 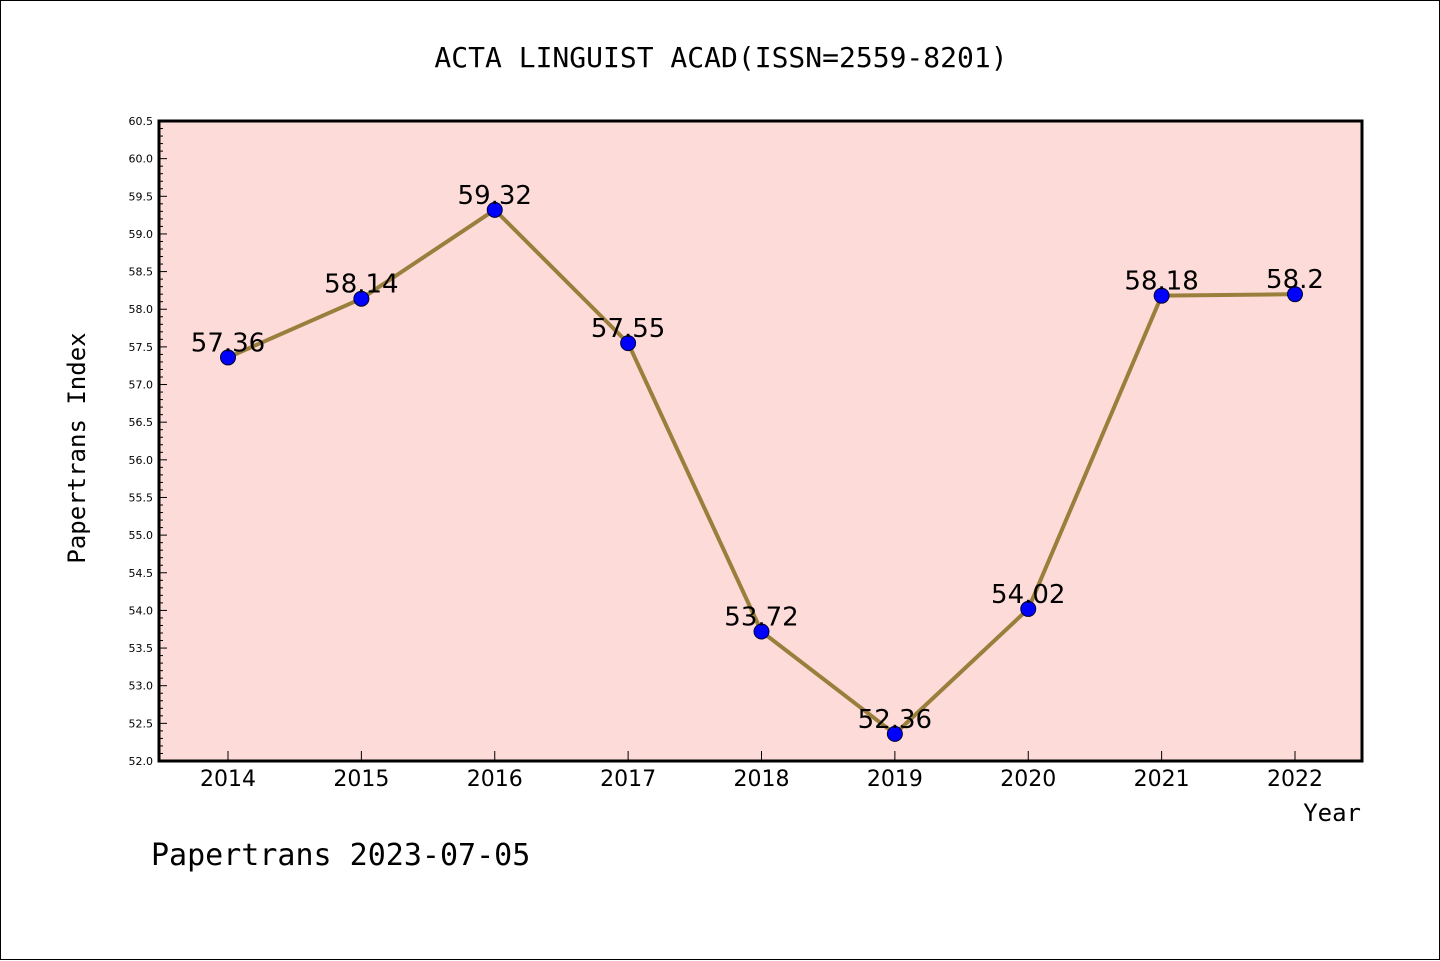 What do you see at coordinates (1028, 595) in the screenshot?
I see `data-label: 54.02` at bounding box center [1028, 595].